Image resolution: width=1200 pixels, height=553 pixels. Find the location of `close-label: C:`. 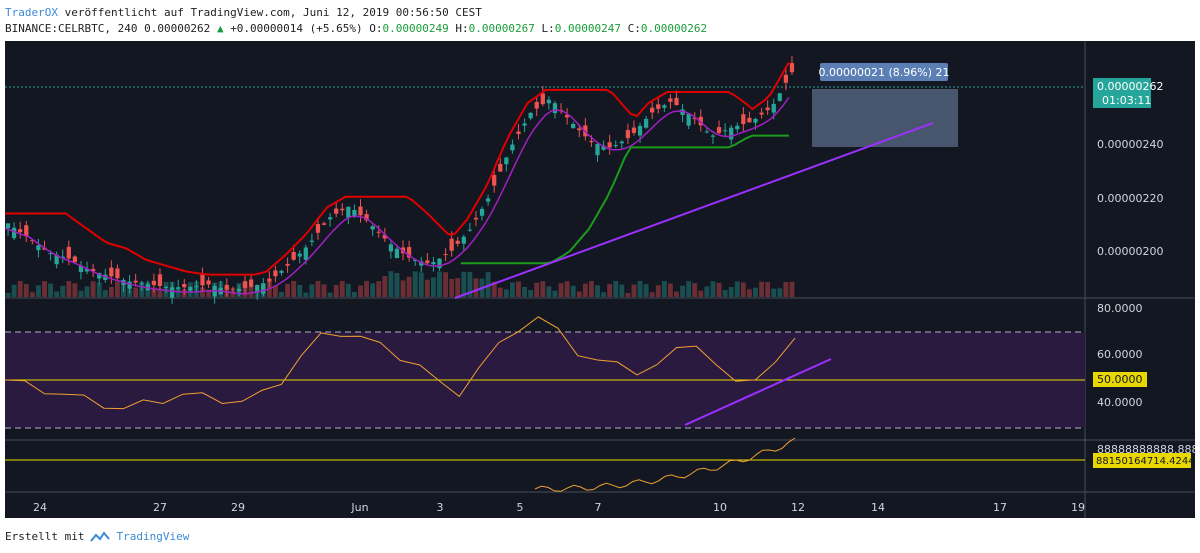

close-label: C: is located at coordinates (634, 28).